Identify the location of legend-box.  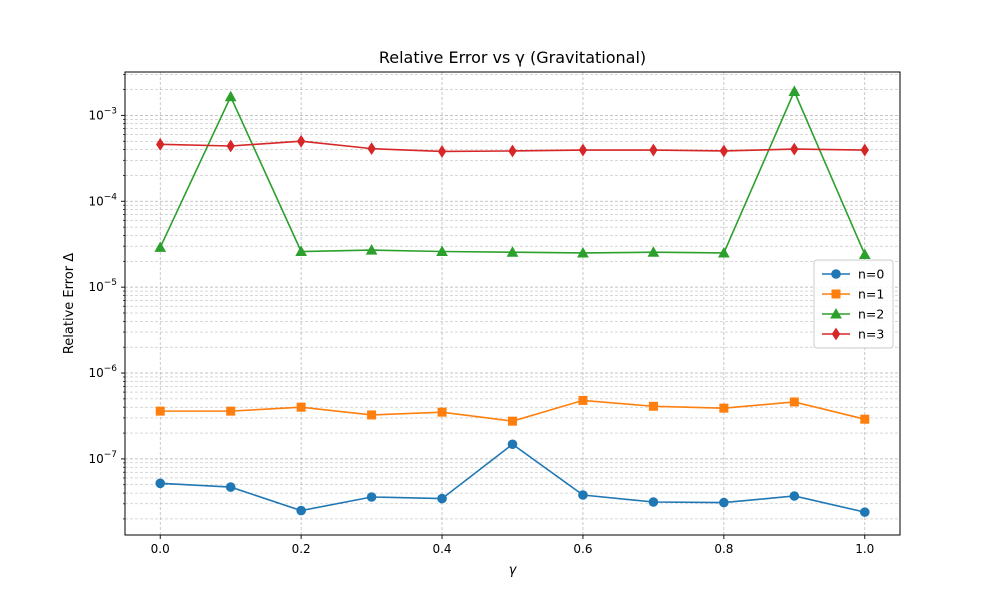
(853, 304).